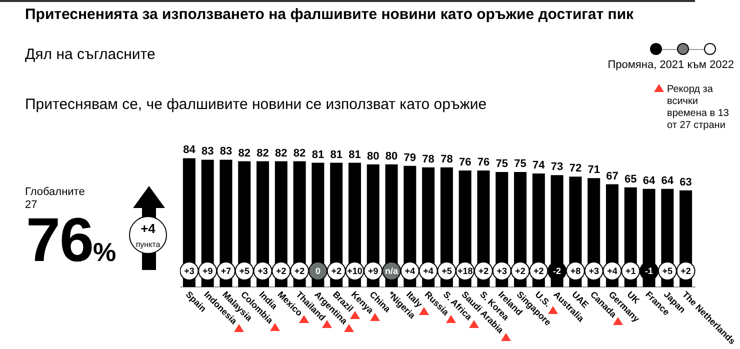 The width and height of the screenshot is (740, 349). I want to click on chart-subtitle: Притеснявам се, че фалшивите новини се използват като оръжие, so click(256, 104).